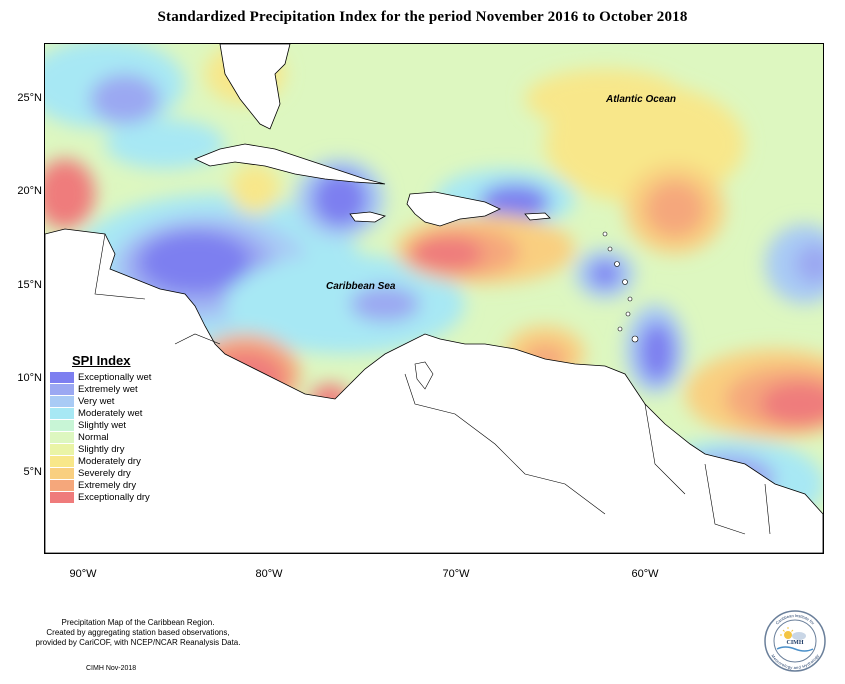  Describe the element at coordinates (83, 574) in the screenshot. I see `lon-label-90: 90°W` at that location.